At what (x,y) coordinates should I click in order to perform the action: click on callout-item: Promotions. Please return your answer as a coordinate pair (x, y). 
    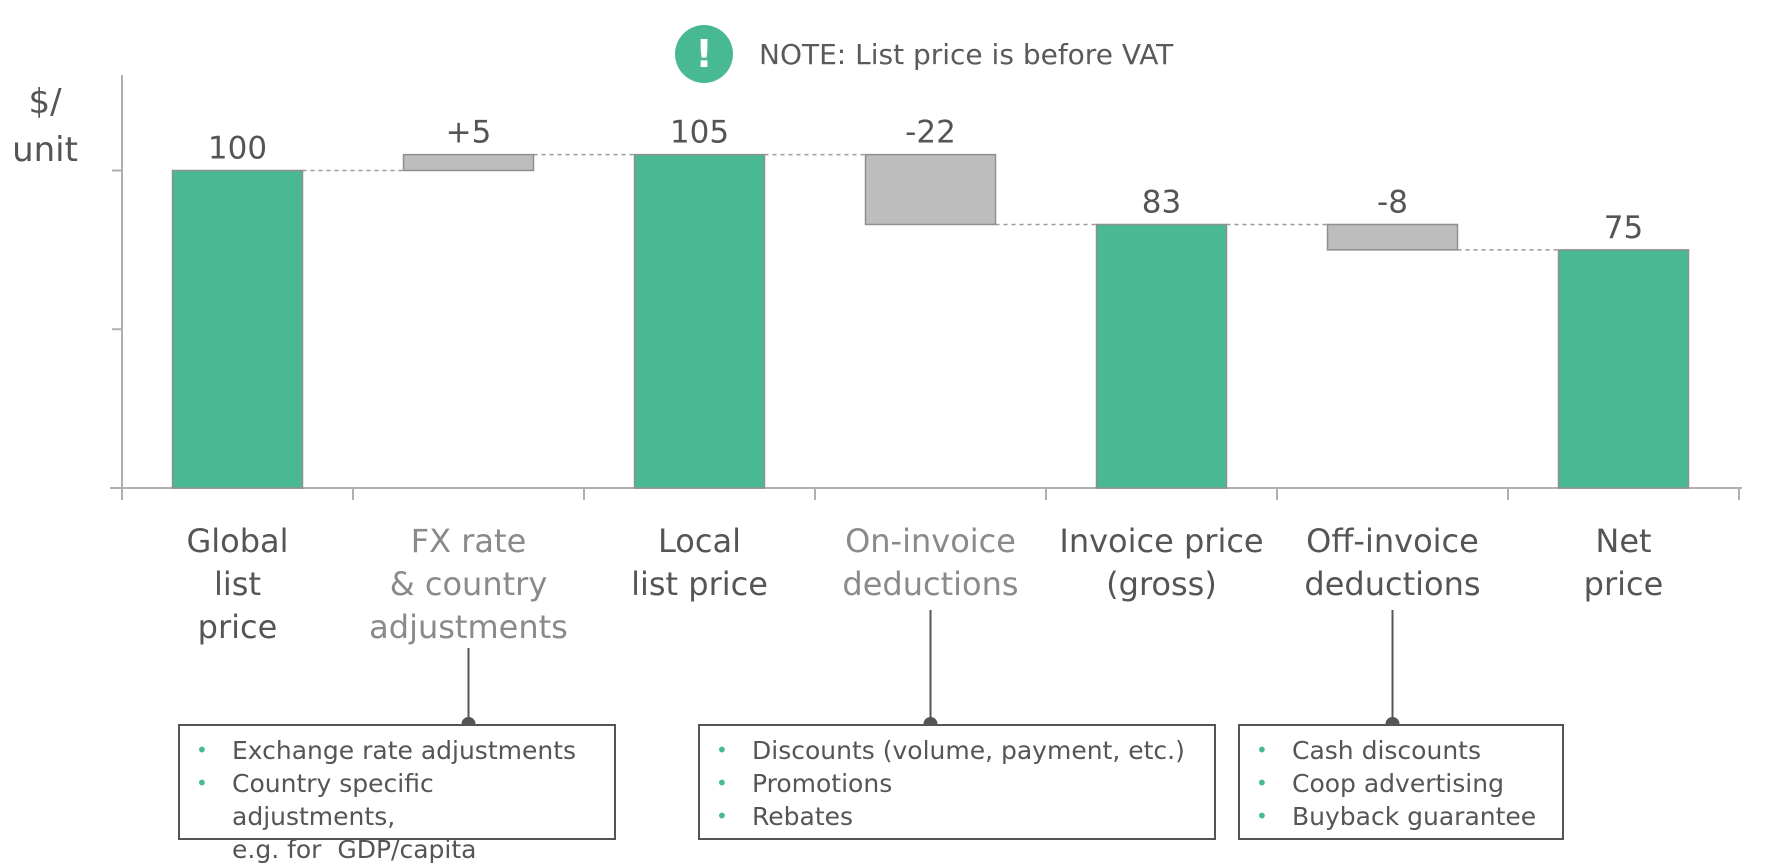
    Looking at the image, I should click on (957, 783).